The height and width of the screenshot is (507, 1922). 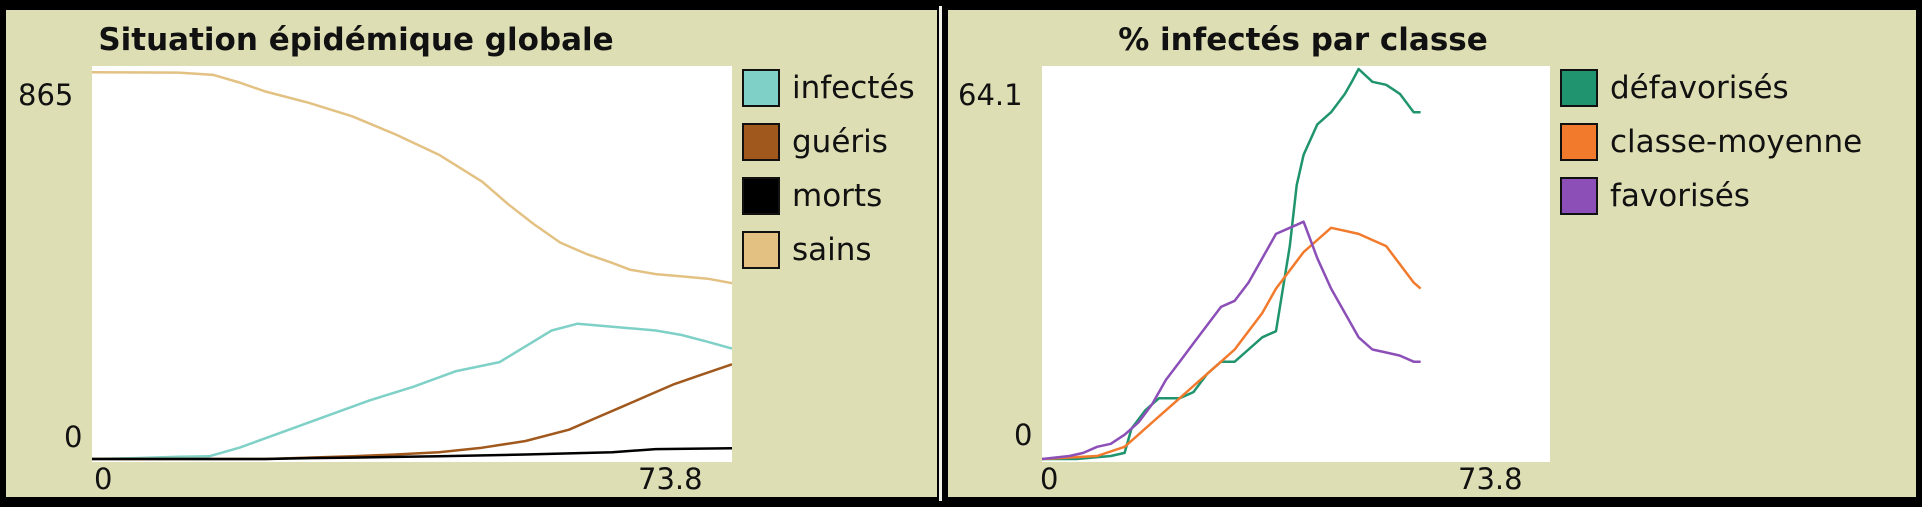 I want to click on y-max-tick: 865, so click(x=46, y=95).